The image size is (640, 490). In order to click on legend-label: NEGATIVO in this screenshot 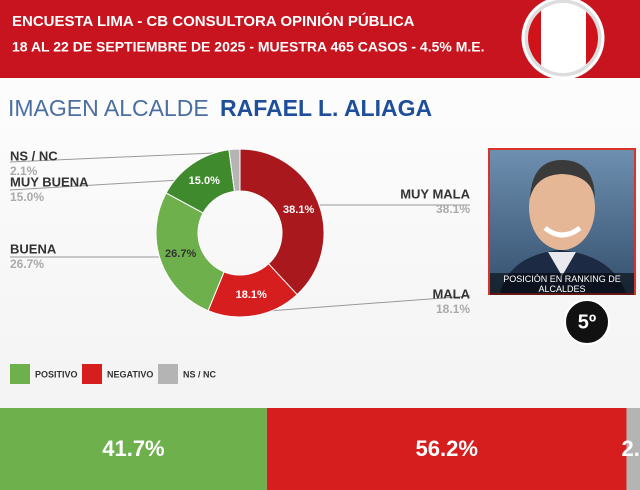, I will do `click(130, 374)`.